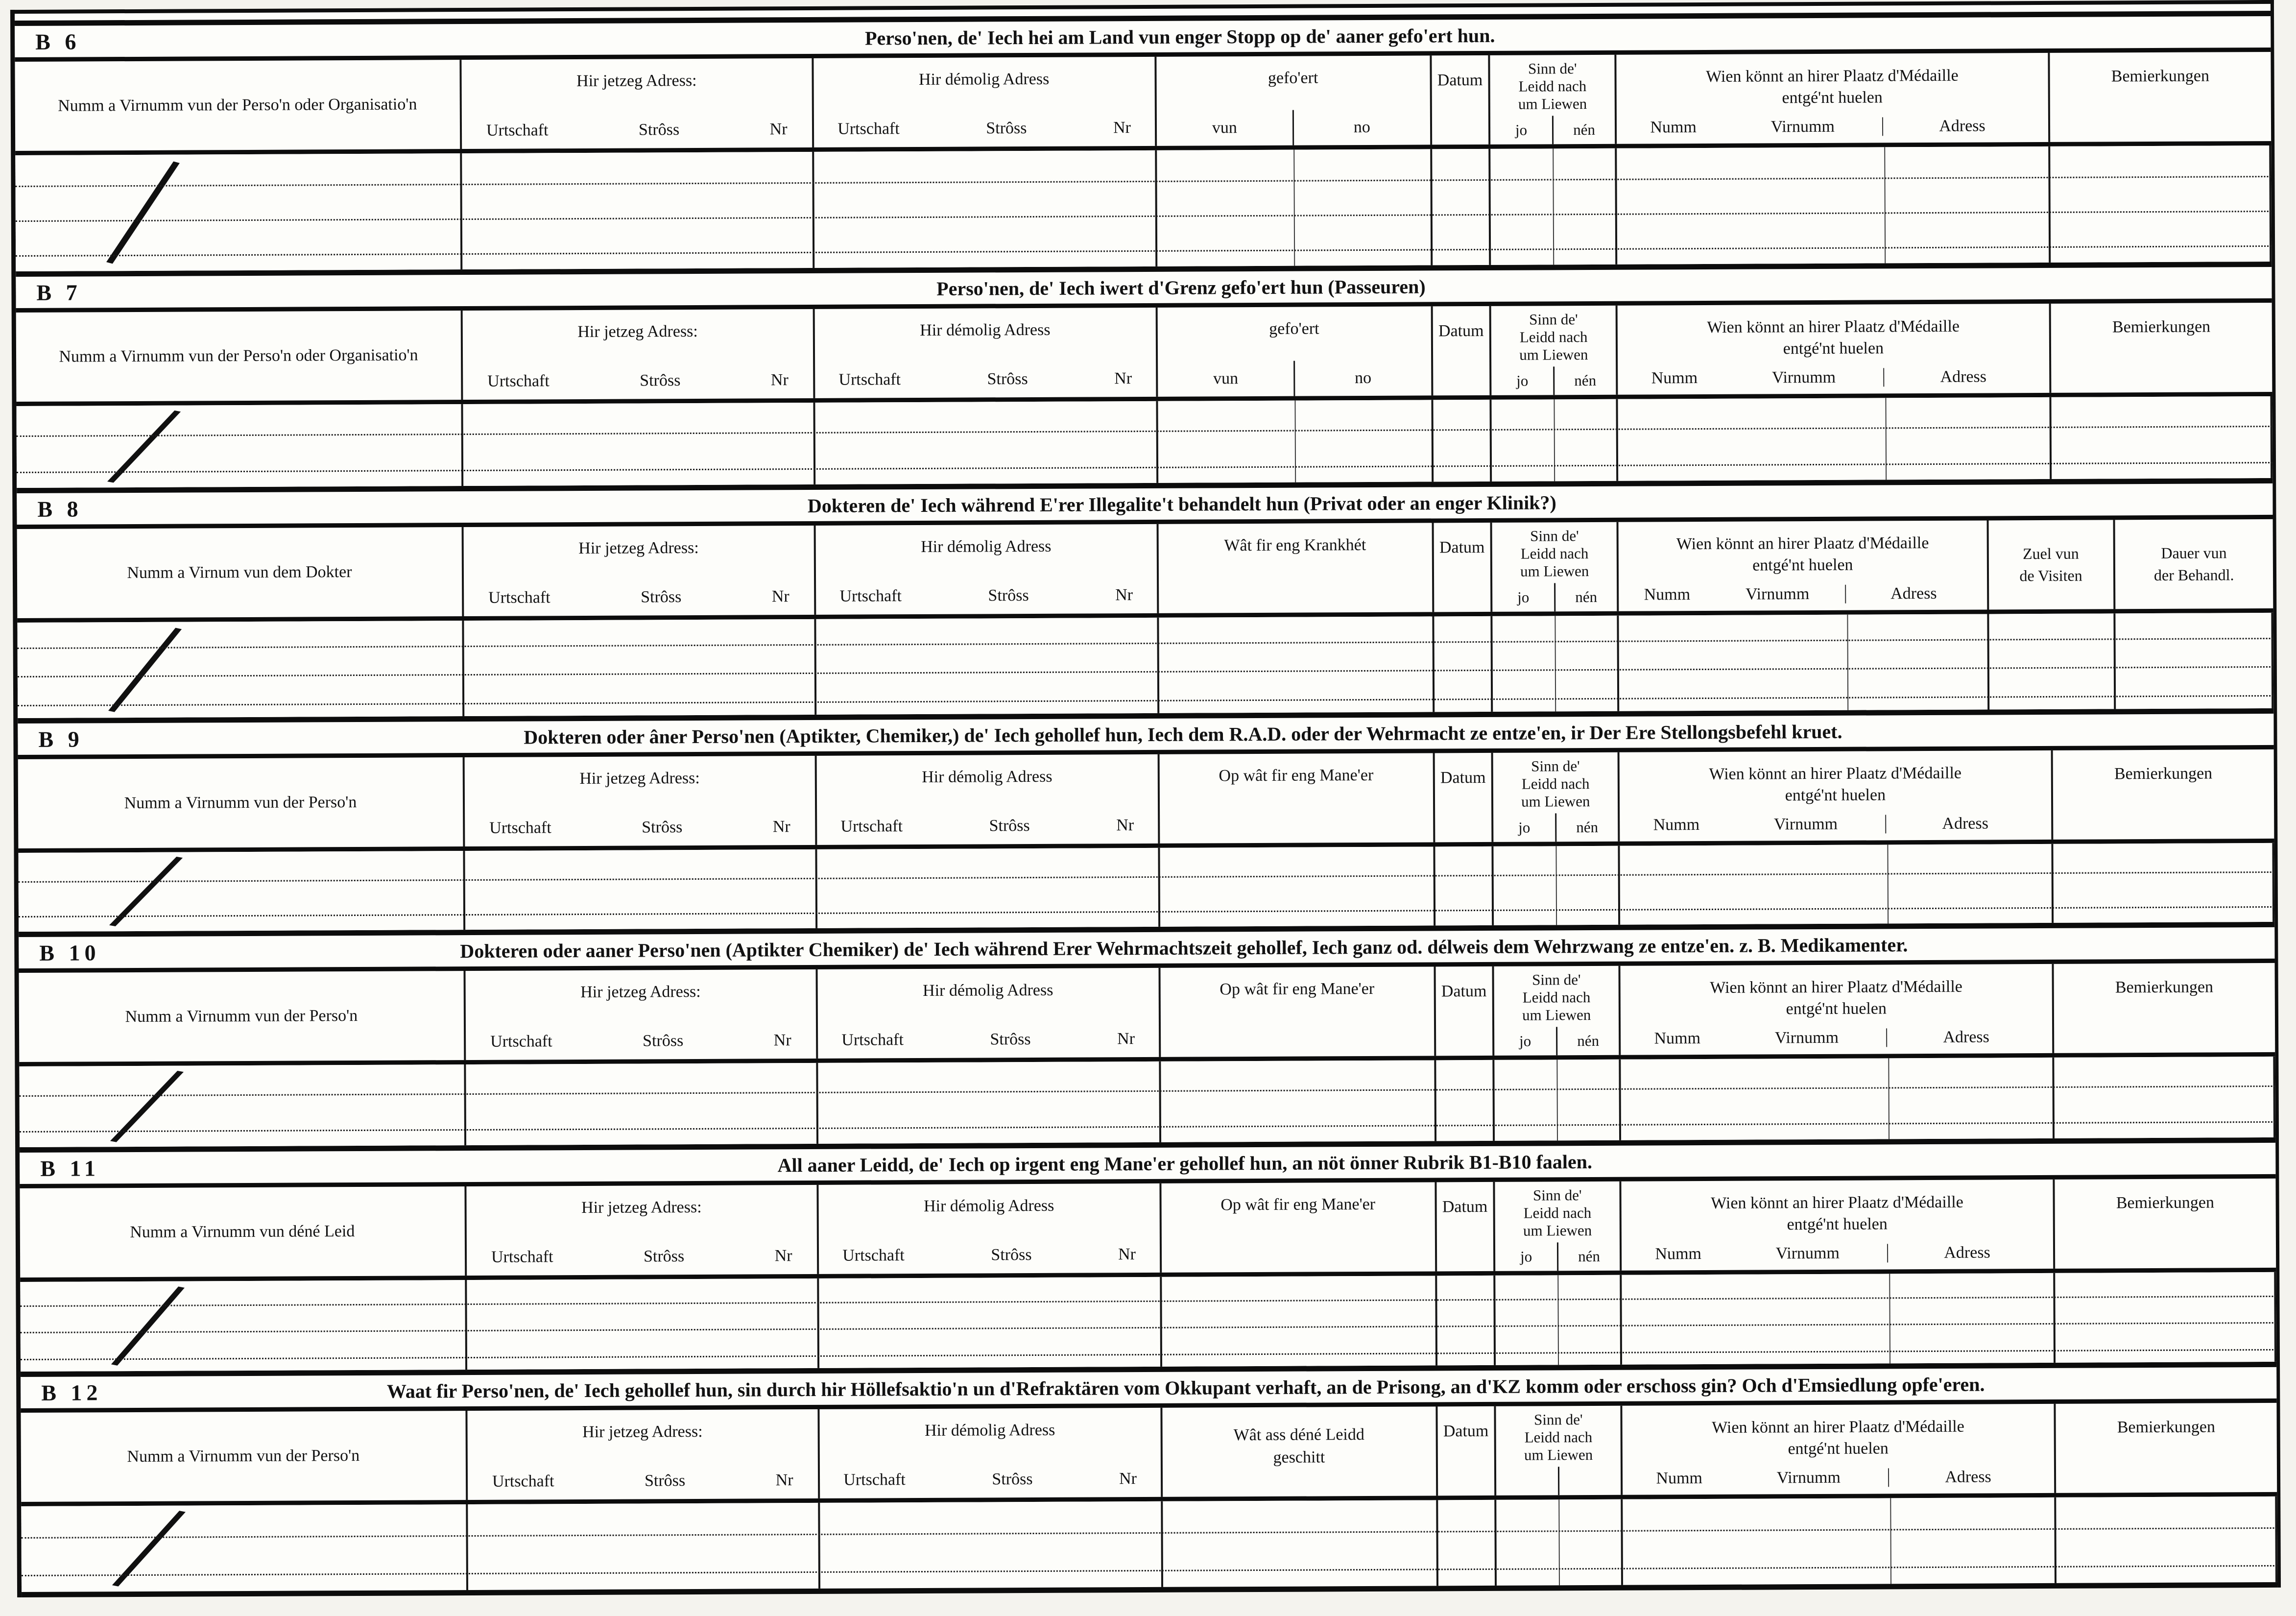 This screenshot has height=1616, width=2296. Describe the element at coordinates (1294, 328) in the screenshot. I see `gefoert-label: gefo'ert` at that location.